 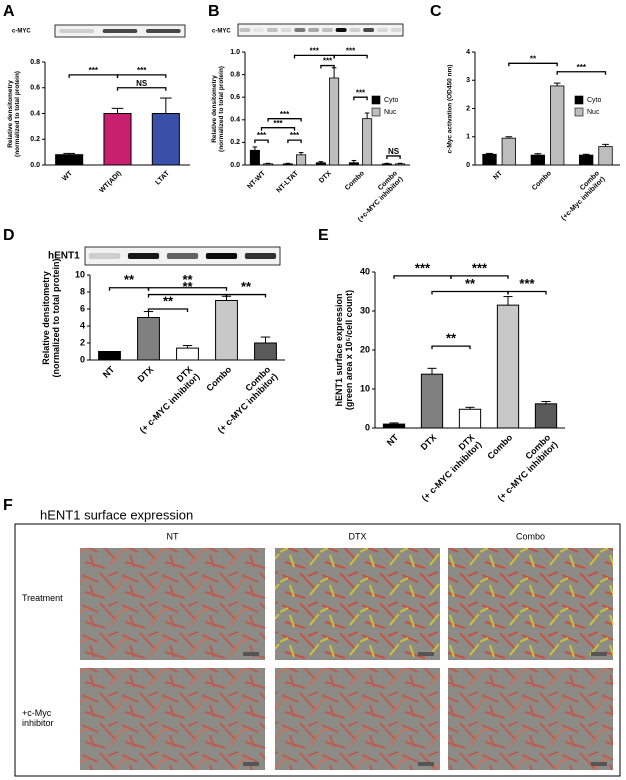 What do you see at coordinates (35, 139) in the screenshot?
I see `y-tick-label: 0.2` at bounding box center [35, 139].